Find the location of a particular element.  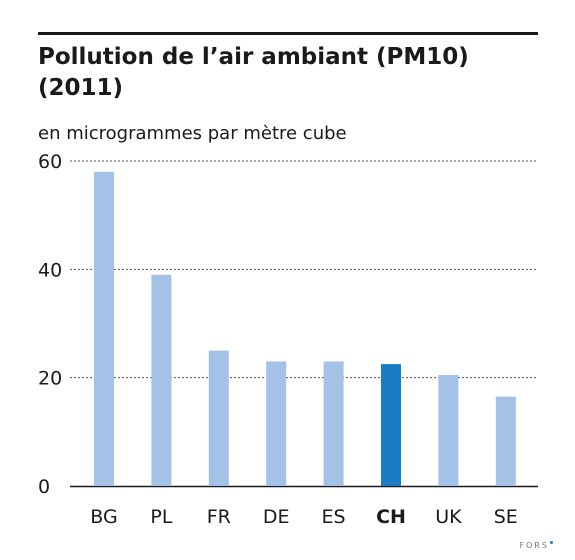

source-text: FORS is located at coordinates (534, 545).